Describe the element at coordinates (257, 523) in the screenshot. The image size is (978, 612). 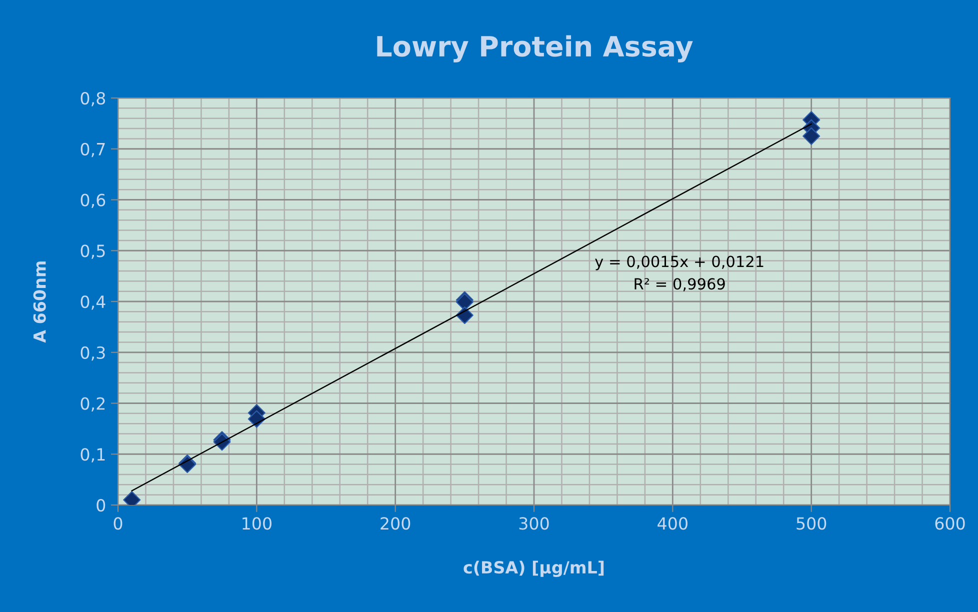
I see `x-tick-label: 100` at that location.